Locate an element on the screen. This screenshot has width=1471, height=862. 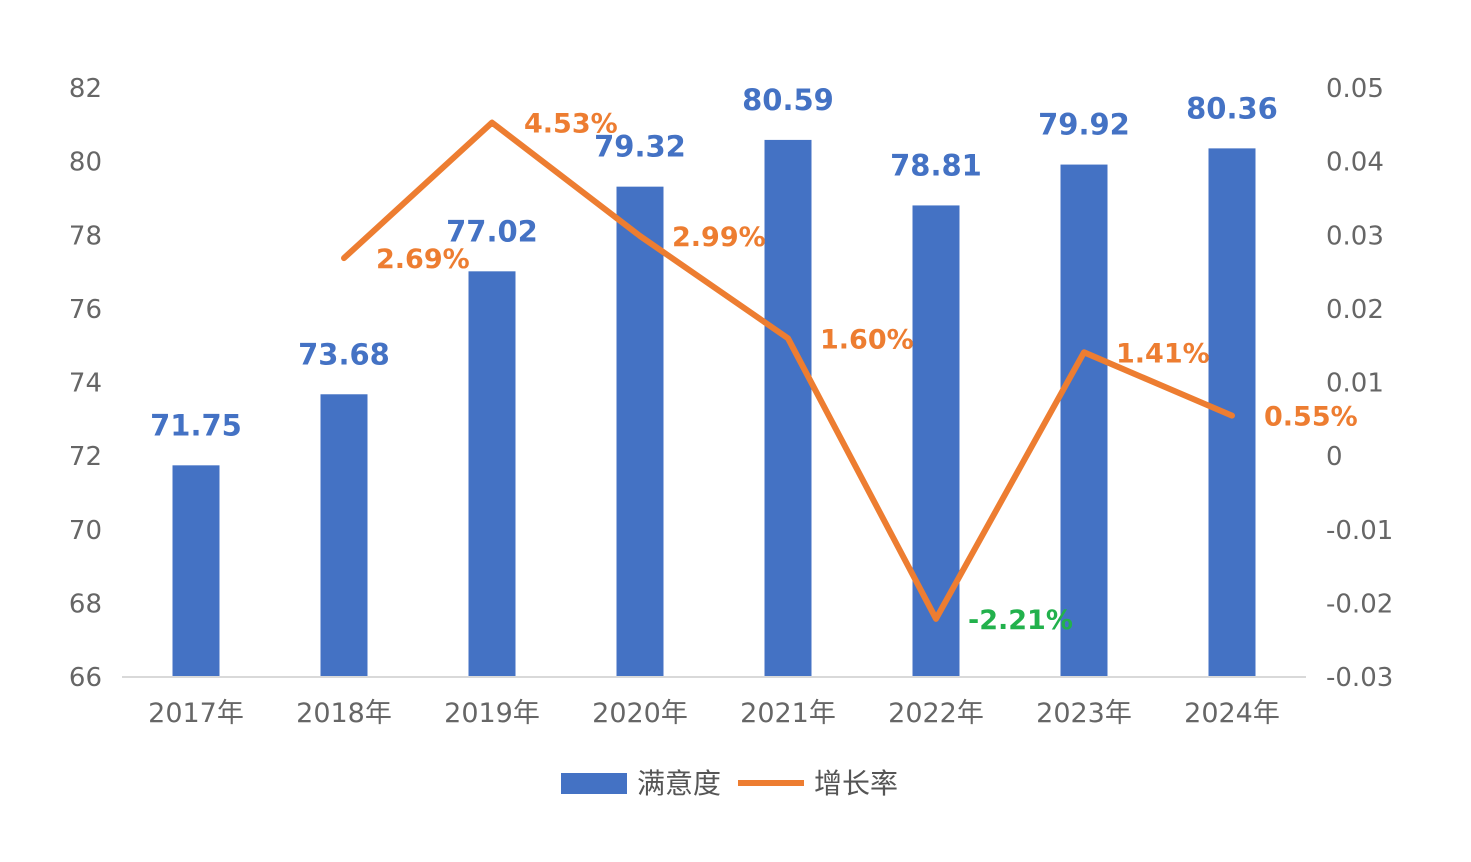
bar-value-label: 73.68 is located at coordinates (344, 354).